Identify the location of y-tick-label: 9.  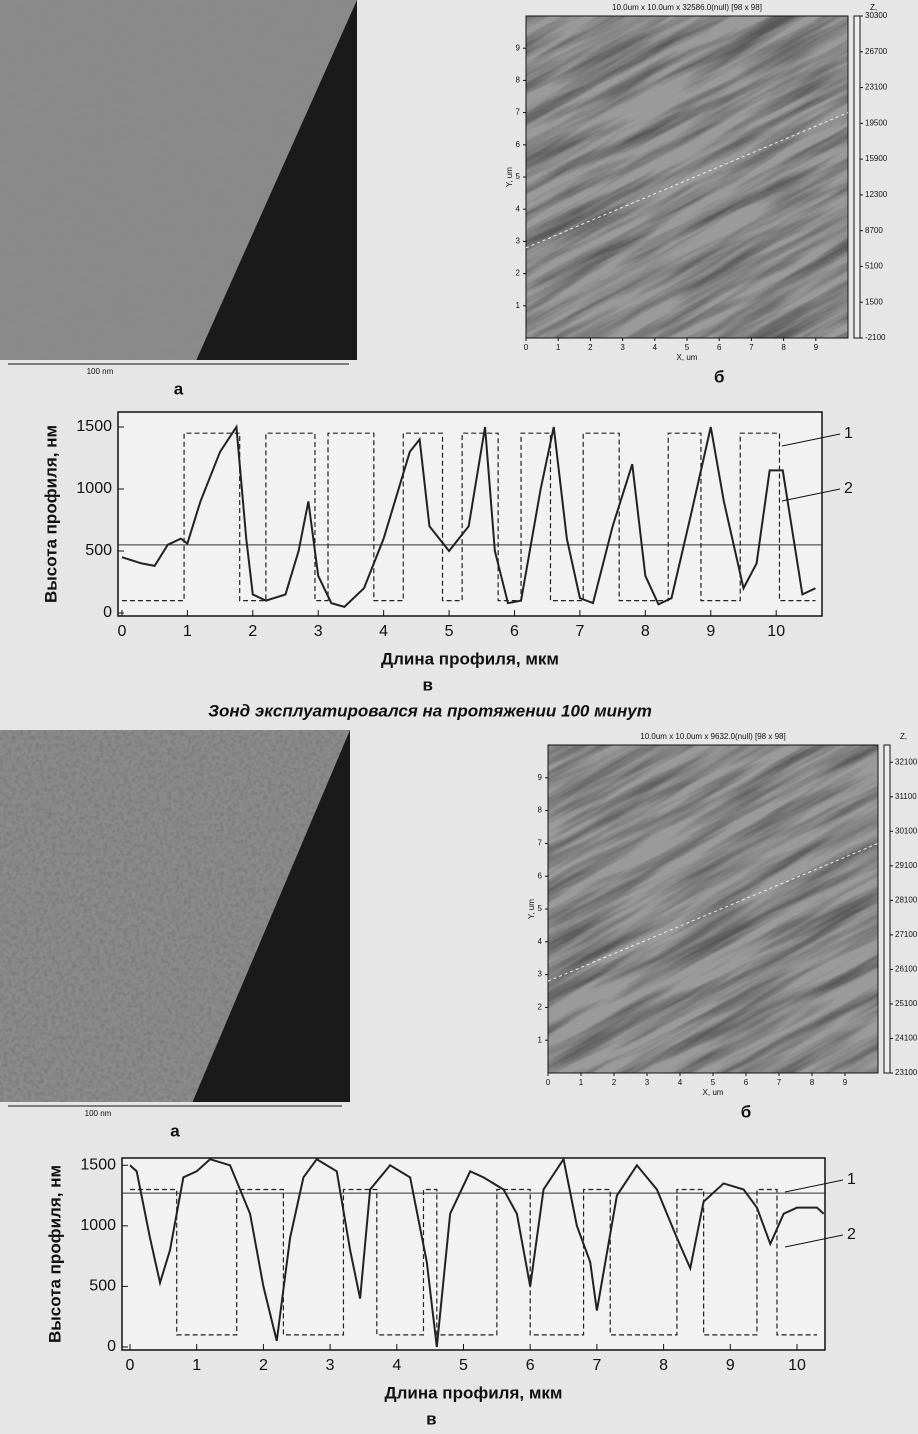
(518, 47).